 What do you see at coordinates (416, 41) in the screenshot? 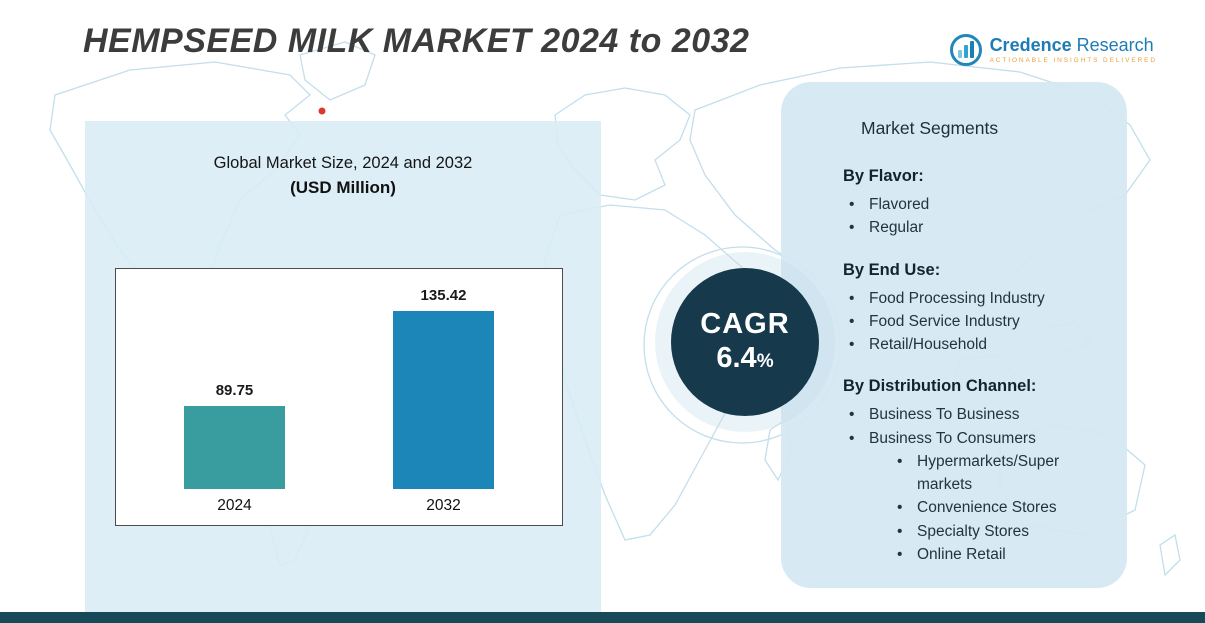
I see `page-title: HEMPSEED MILK MARKET 2024 to 2032` at bounding box center [416, 41].